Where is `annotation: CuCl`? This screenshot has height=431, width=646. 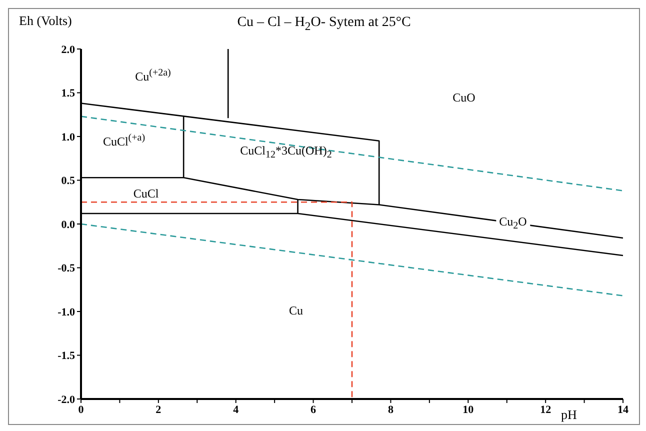 annotation: CuCl is located at coordinates (146, 194).